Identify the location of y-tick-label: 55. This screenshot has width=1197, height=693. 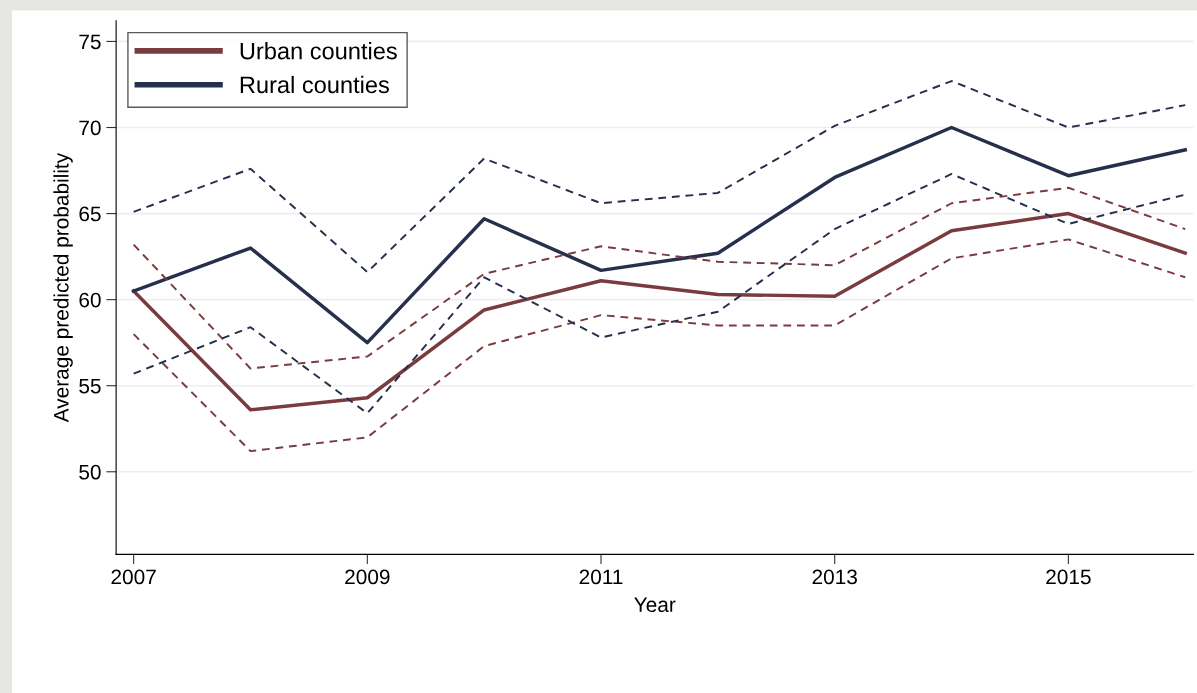
(90, 386).